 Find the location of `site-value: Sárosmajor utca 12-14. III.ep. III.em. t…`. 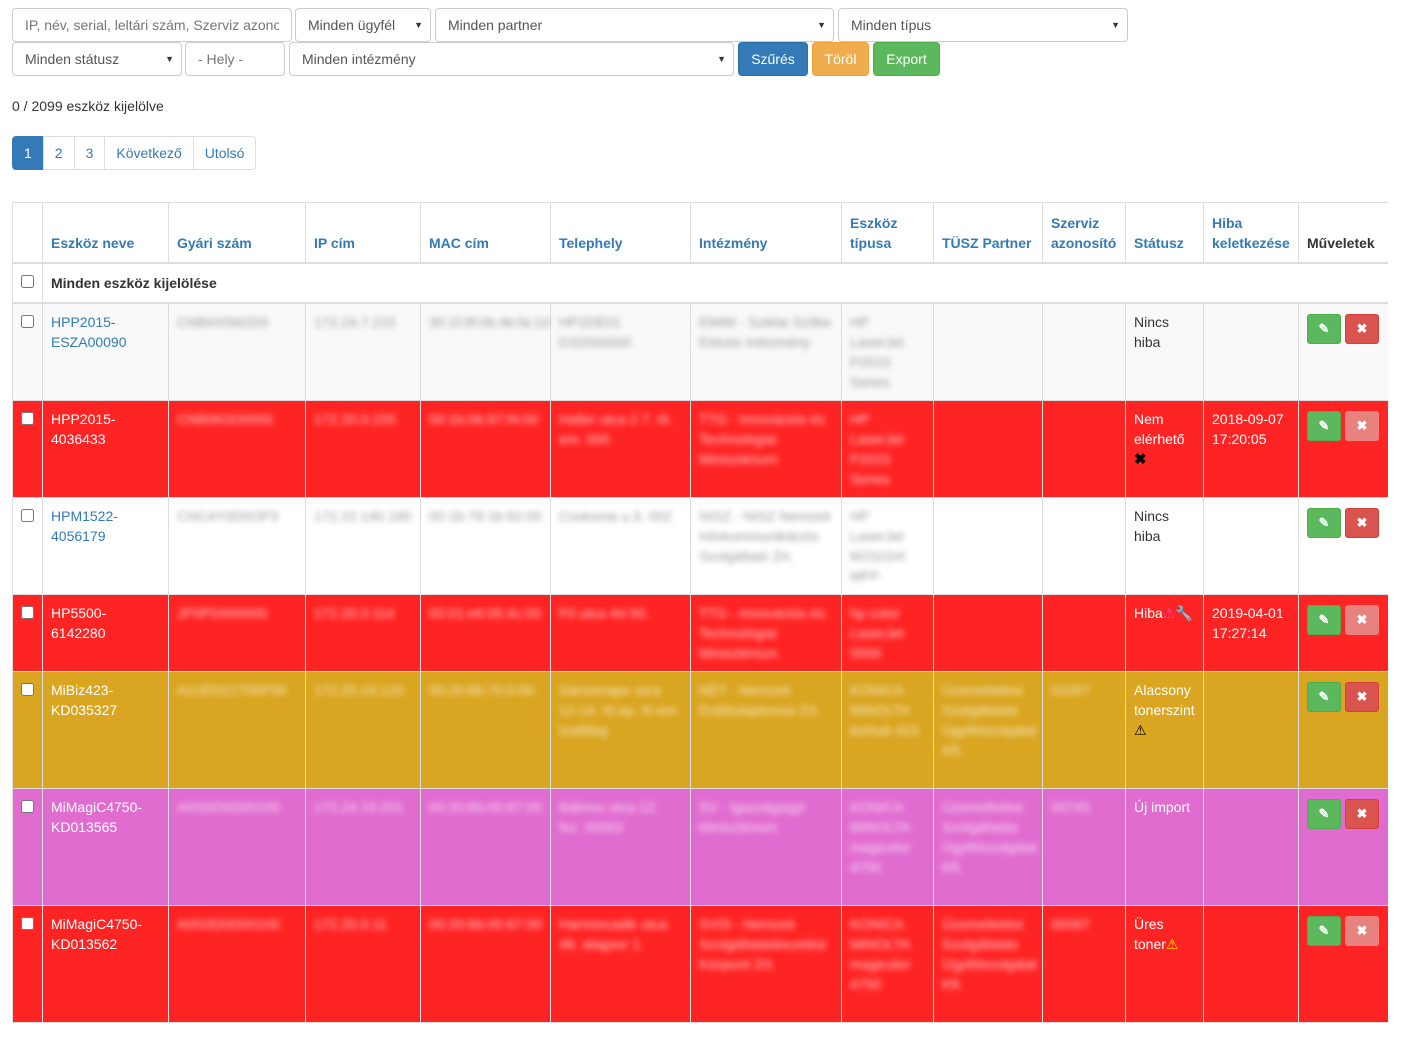

site-value: Sárosmajor utca 12-14. III.ep. III.em. t… is located at coordinates (620, 710).